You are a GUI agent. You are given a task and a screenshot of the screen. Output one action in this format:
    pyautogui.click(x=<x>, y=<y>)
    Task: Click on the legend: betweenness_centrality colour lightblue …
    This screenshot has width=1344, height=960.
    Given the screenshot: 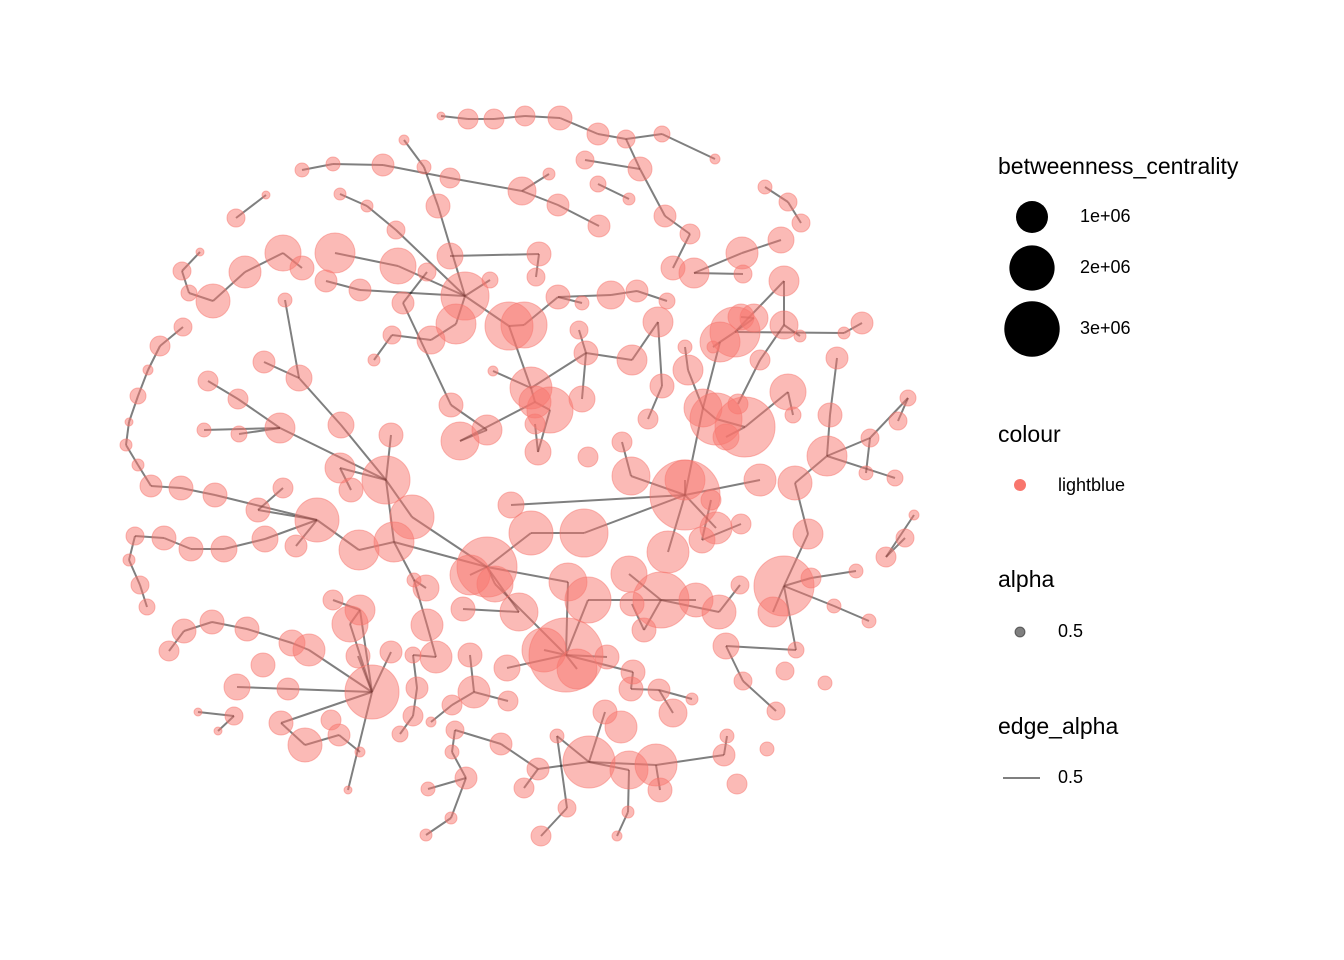 What is the action you would take?
    pyautogui.click(x=1118, y=470)
    